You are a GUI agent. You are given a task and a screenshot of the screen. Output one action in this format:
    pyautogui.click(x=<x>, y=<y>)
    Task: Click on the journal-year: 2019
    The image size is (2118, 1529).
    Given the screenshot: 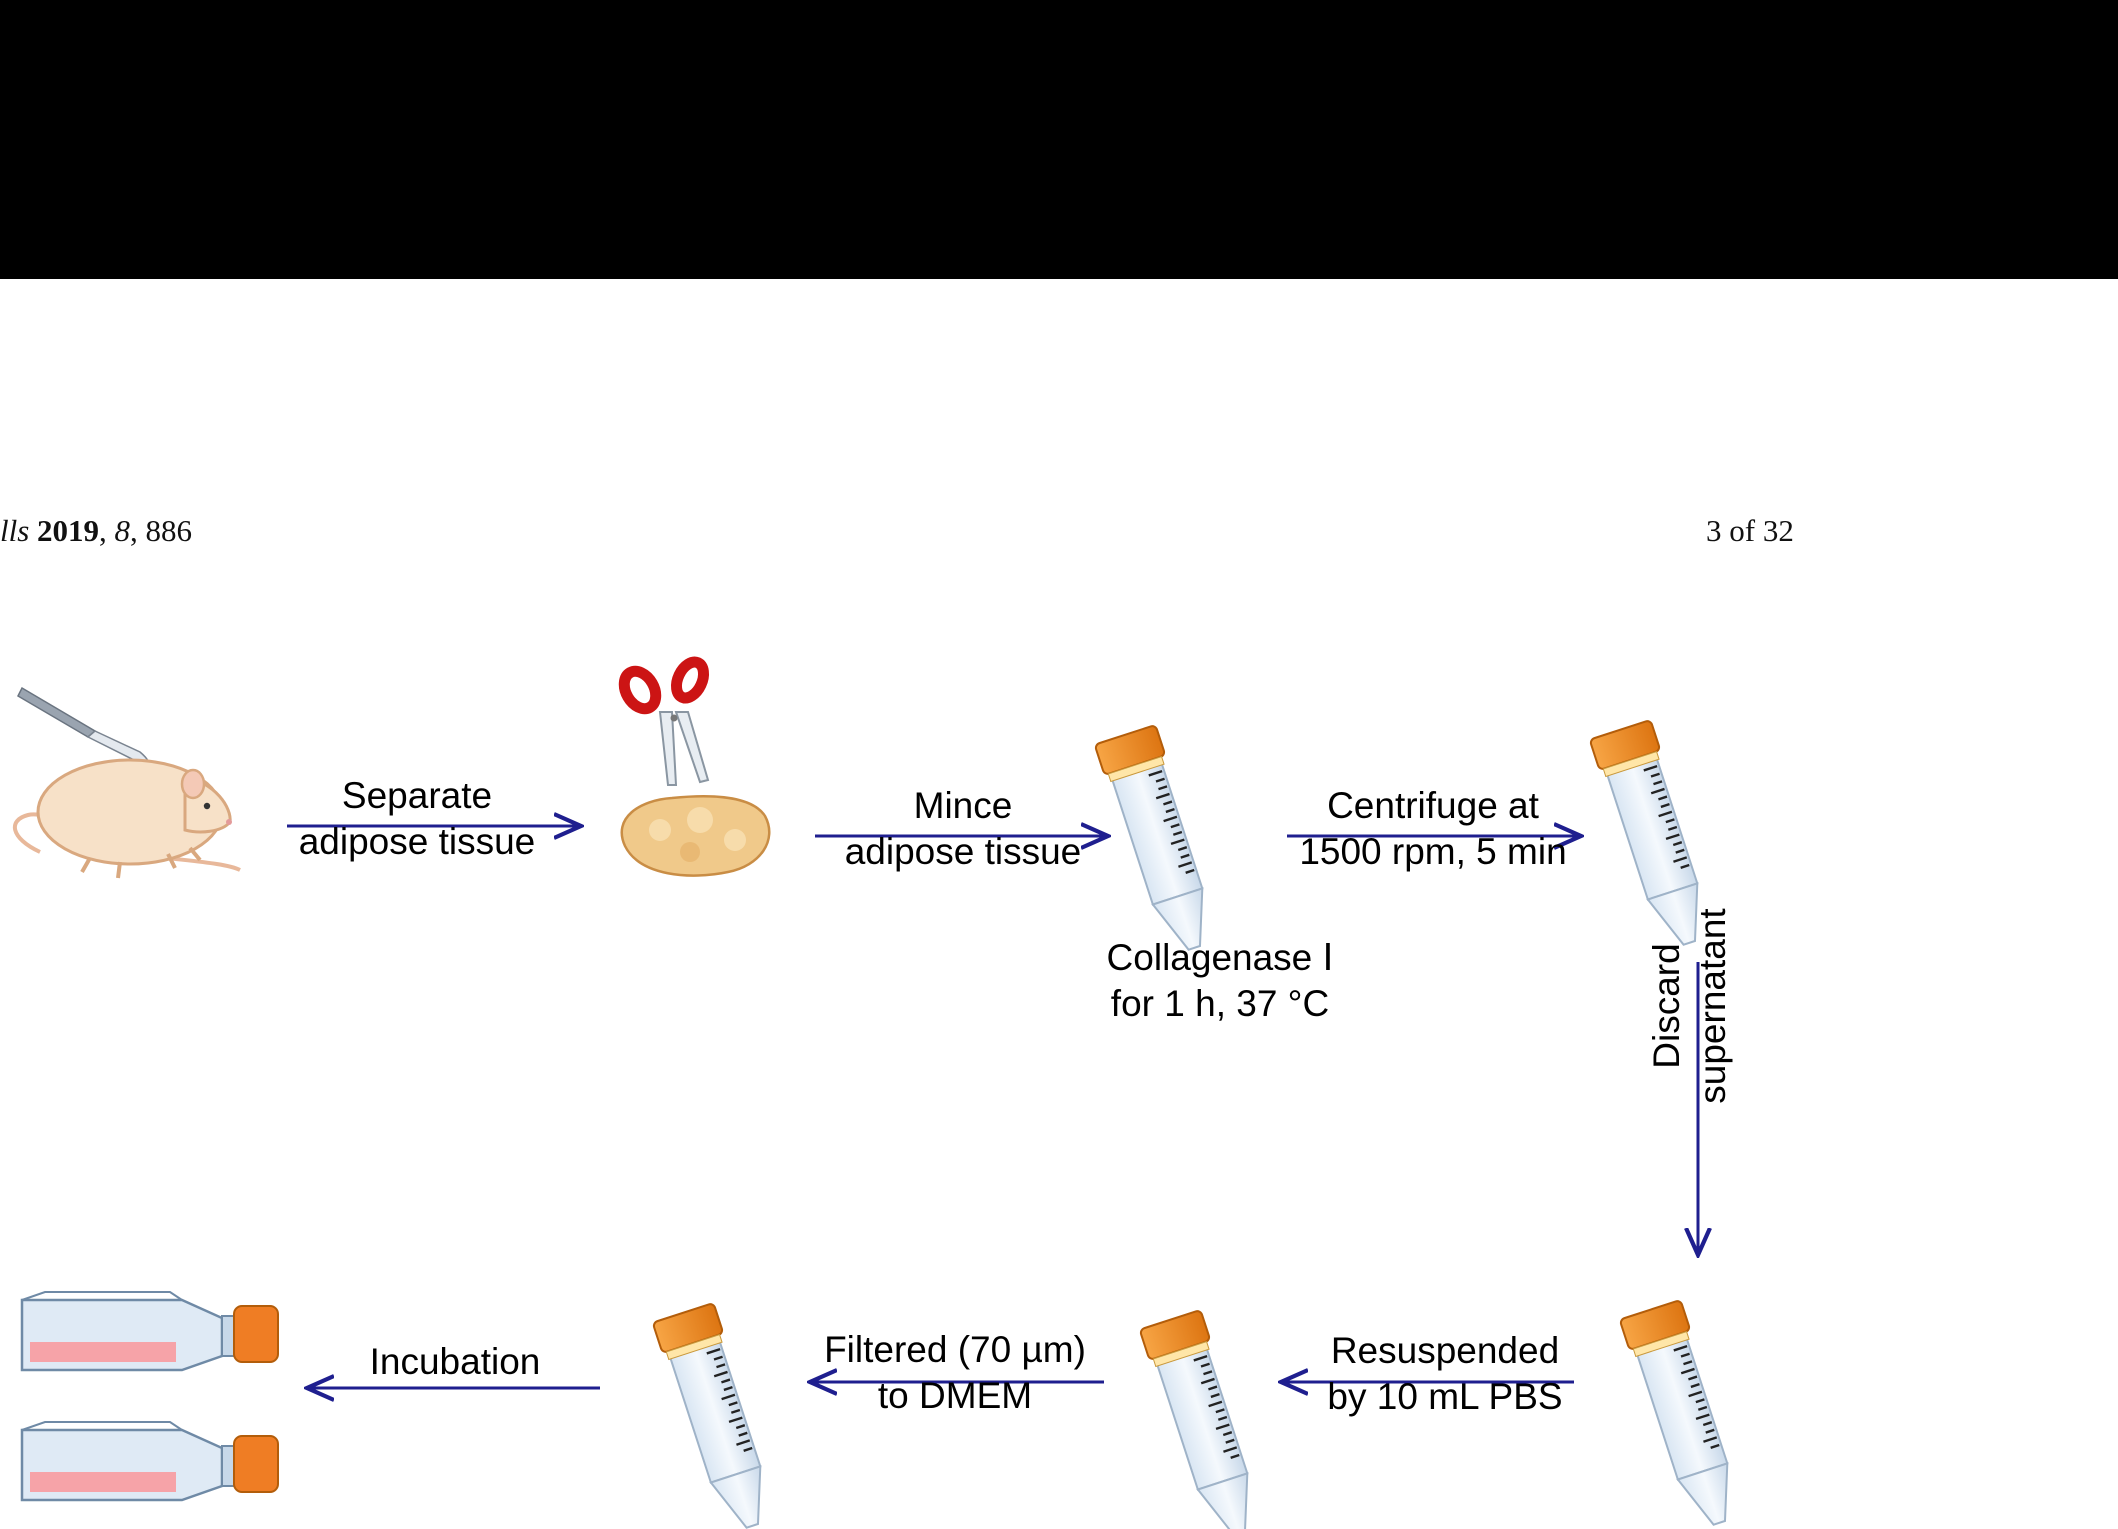 What is the action you would take?
    pyautogui.click(x=68, y=530)
    